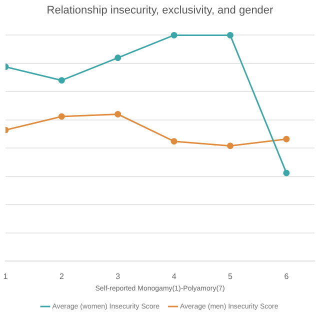  Describe the element at coordinates (61, 277) in the screenshot. I see `x-tick-label: 2` at that location.